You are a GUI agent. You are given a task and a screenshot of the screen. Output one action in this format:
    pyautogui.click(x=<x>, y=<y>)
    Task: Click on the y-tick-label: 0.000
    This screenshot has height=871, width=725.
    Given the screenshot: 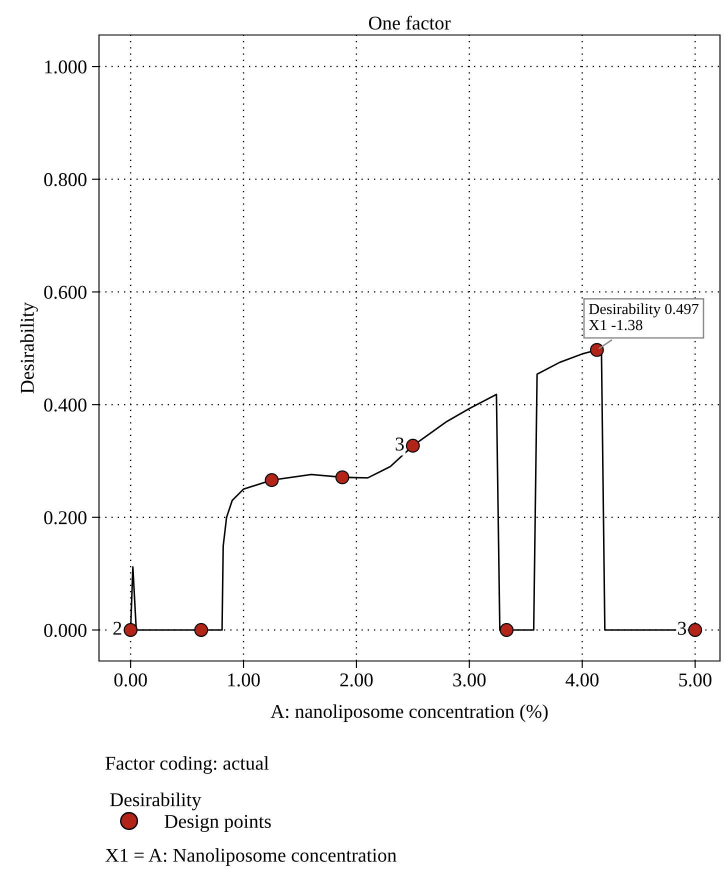 What is the action you would take?
    pyautogui.click(x=65, y=631)
    